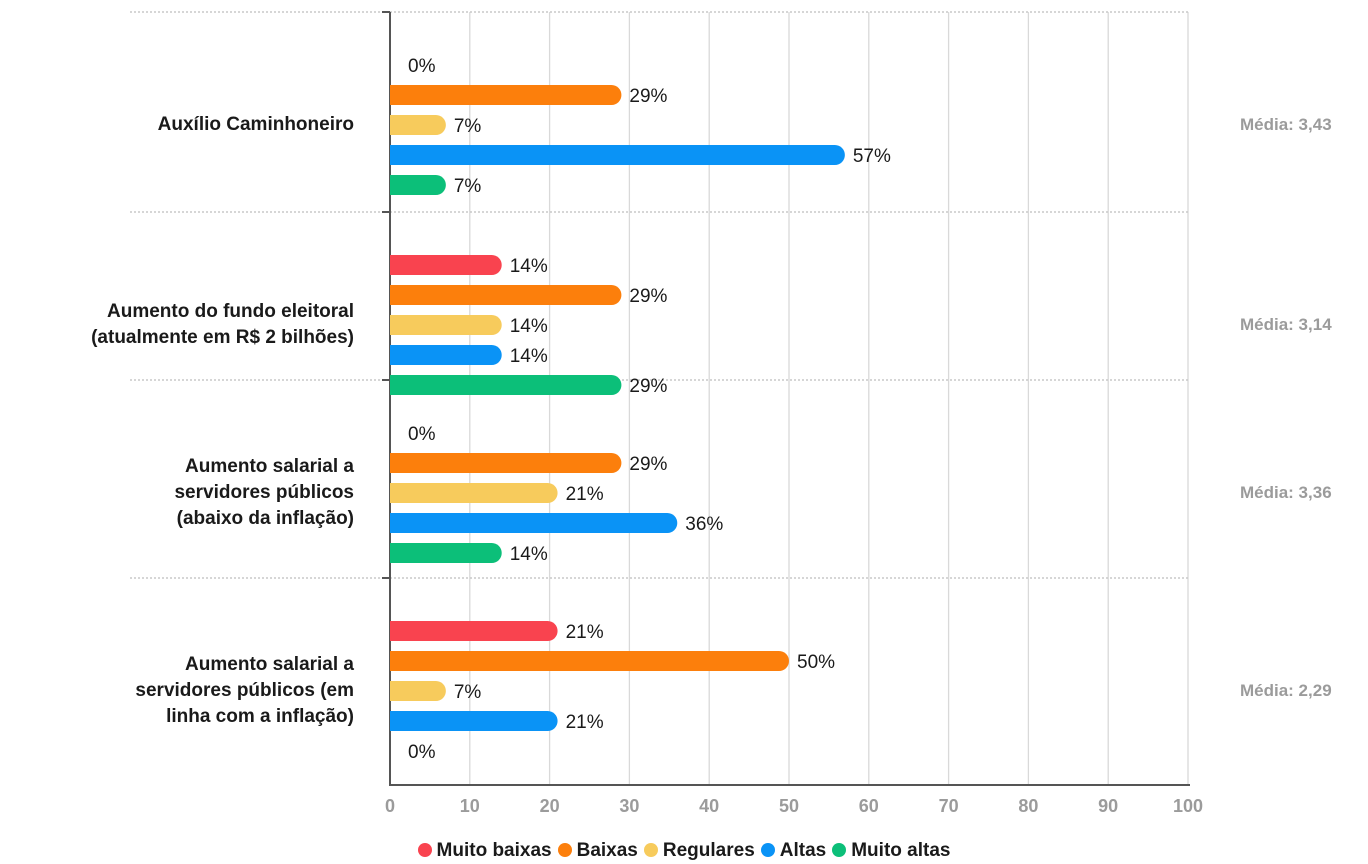  Describe the element at coordinates (629, 806) in the screenshot. I see `x-tick-label: 30` at that location.